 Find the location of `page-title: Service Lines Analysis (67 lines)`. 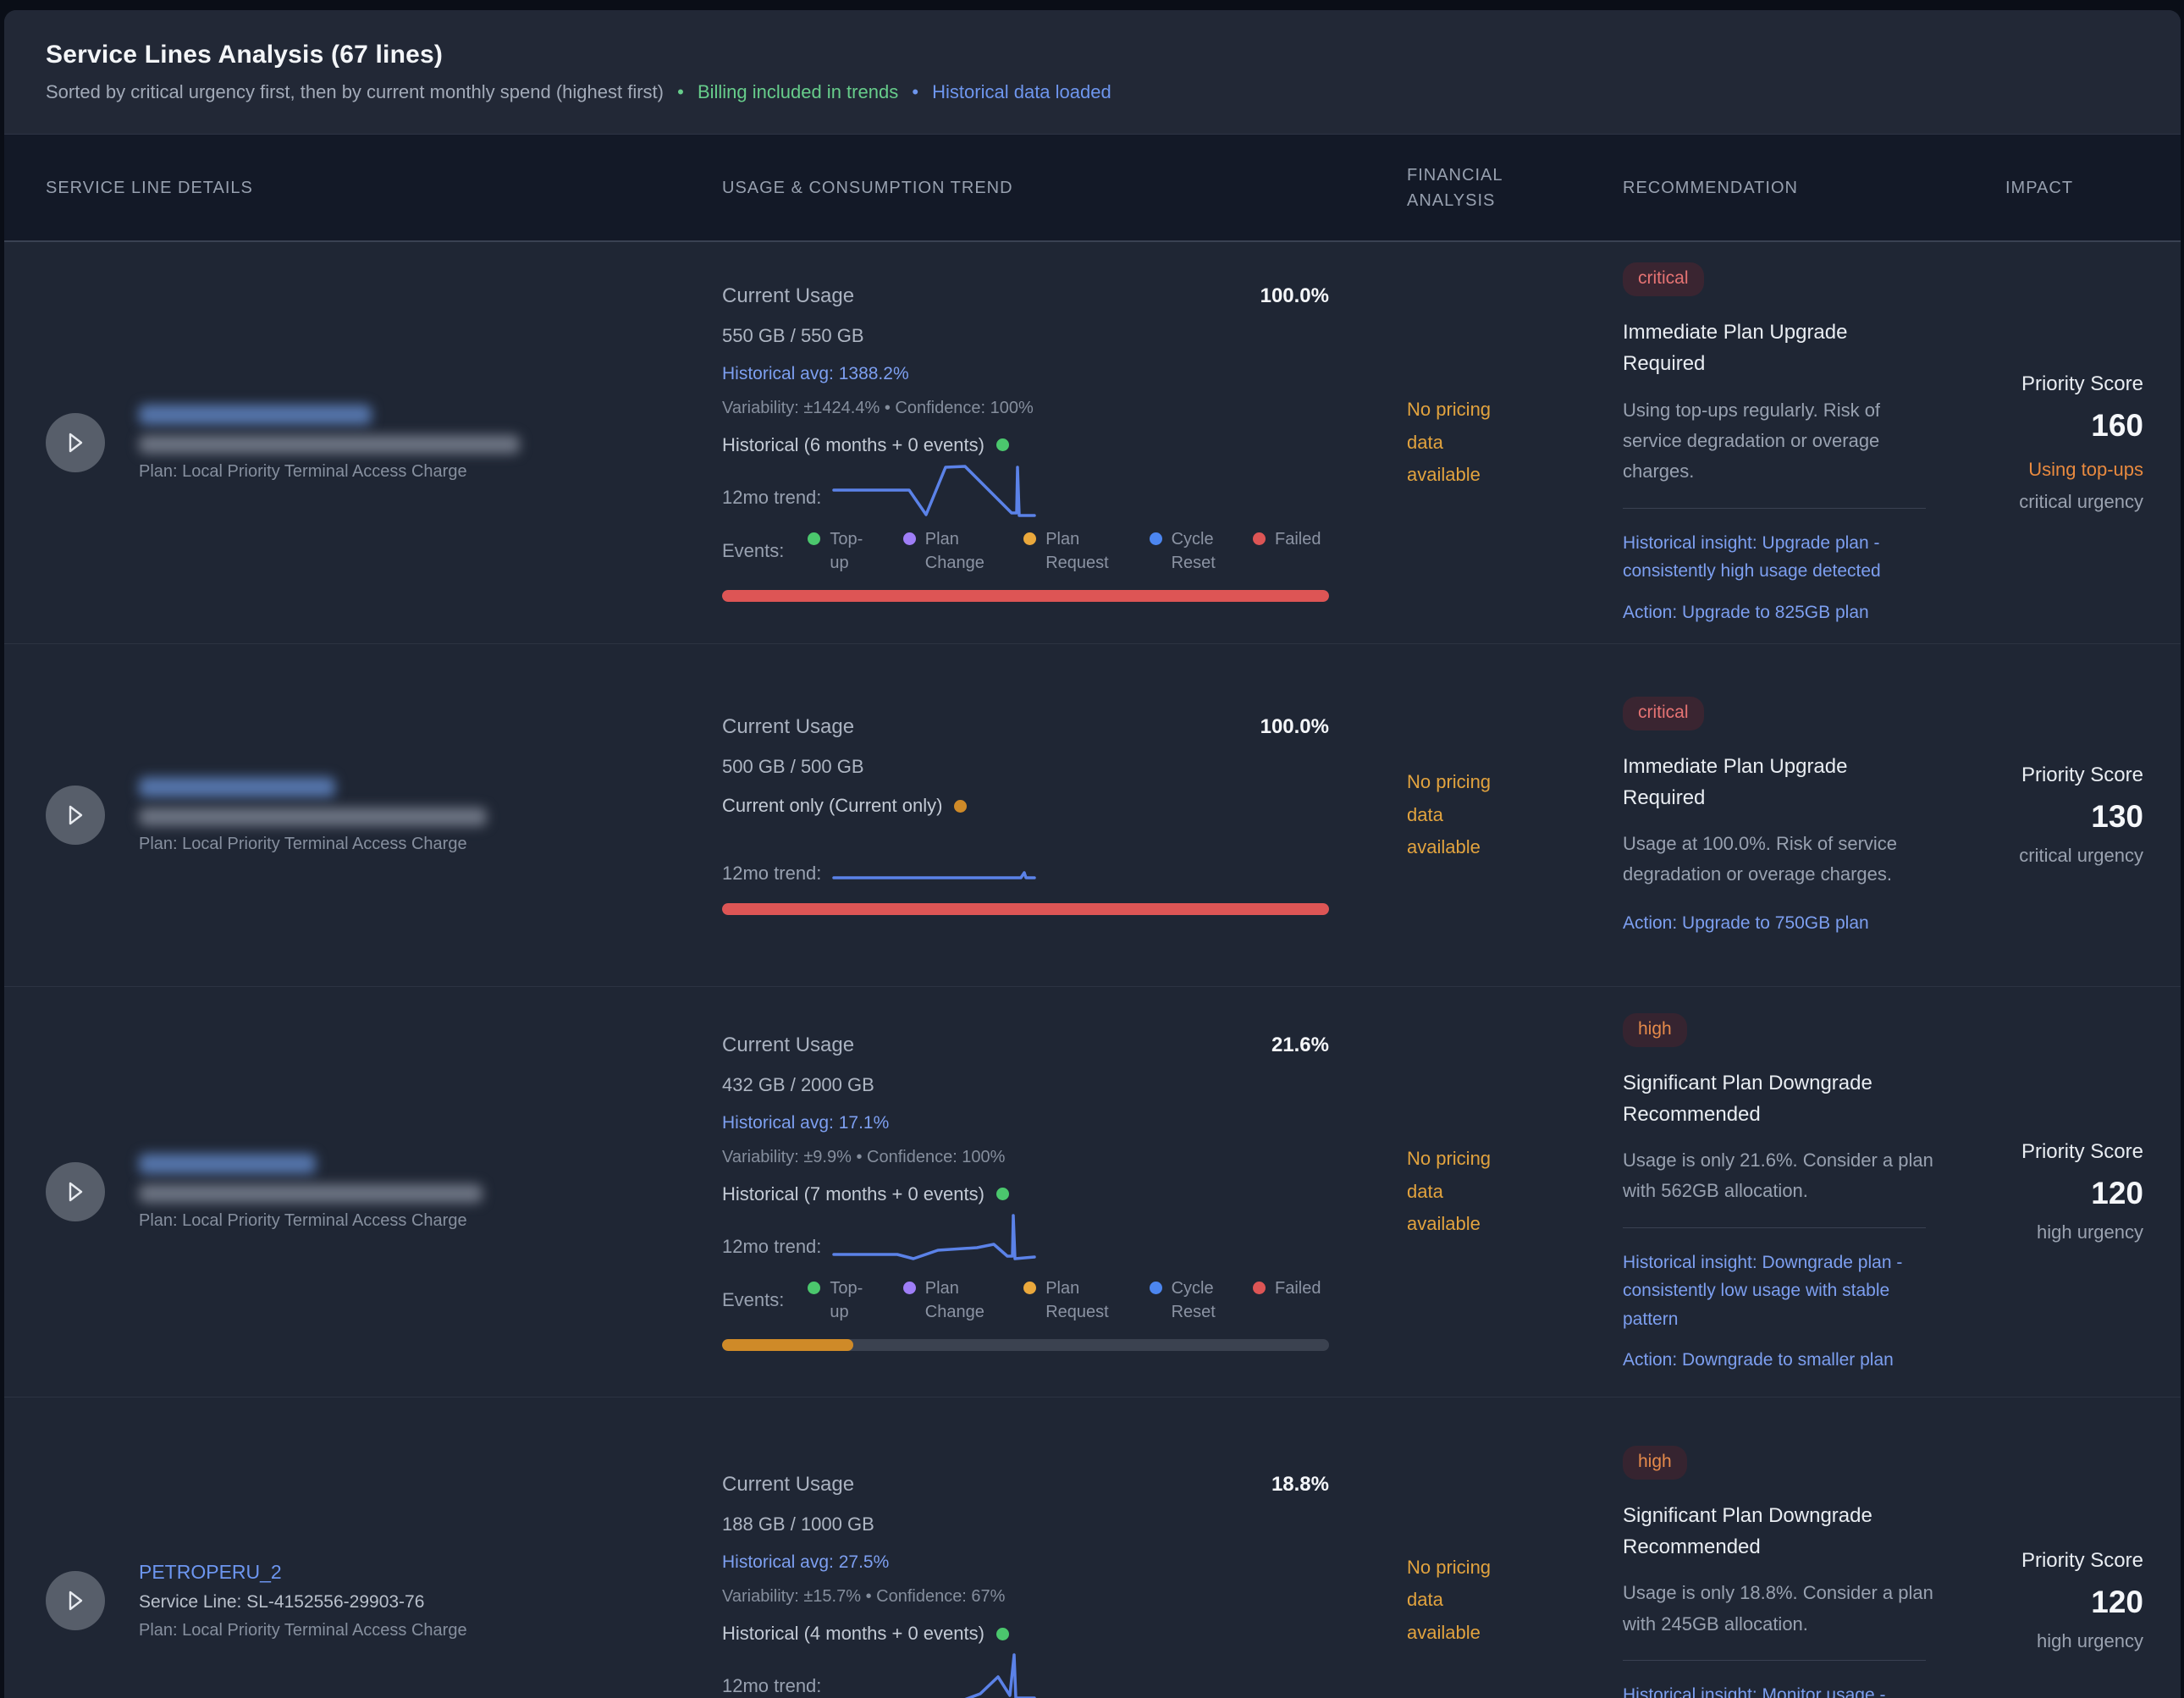

page-title: Service Lines Analysis (67 lines) is located at coordinates (245, 55).